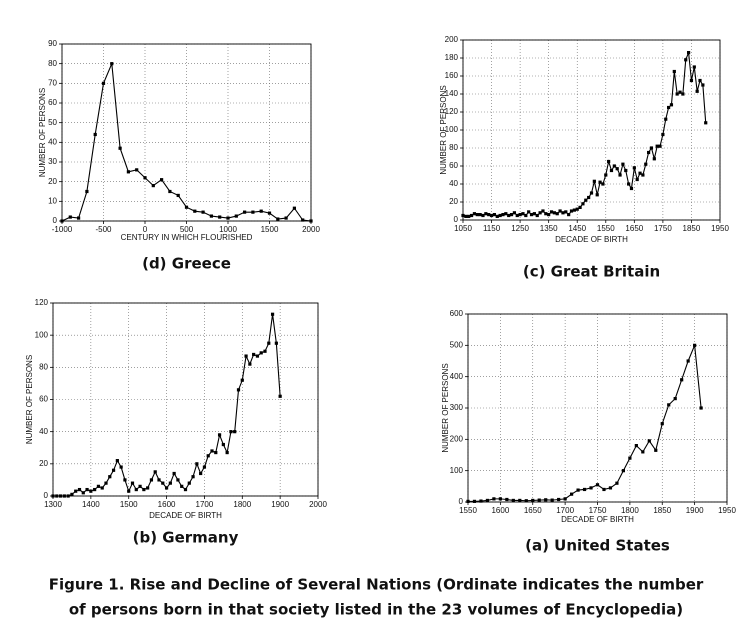 Image resolution: width=753 pixels, height=641 pixels. Describe the element at coordinates (457, 470) in the screenshot. I see `y-tick-label: 100` at that location.